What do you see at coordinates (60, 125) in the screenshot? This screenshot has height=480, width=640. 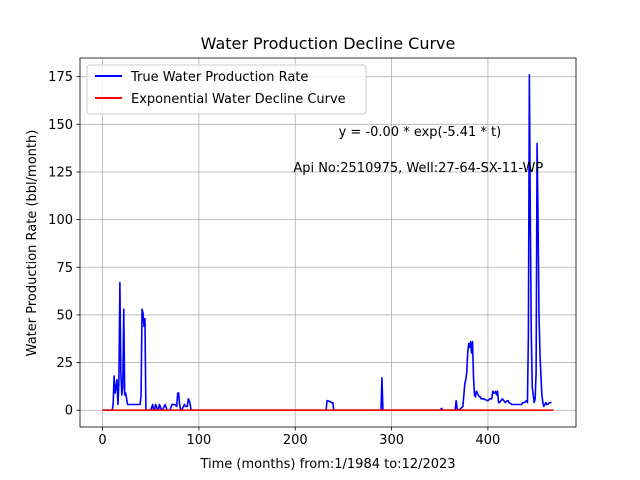 I see `y-tick-label: 150` at bounding box center [60, 125].